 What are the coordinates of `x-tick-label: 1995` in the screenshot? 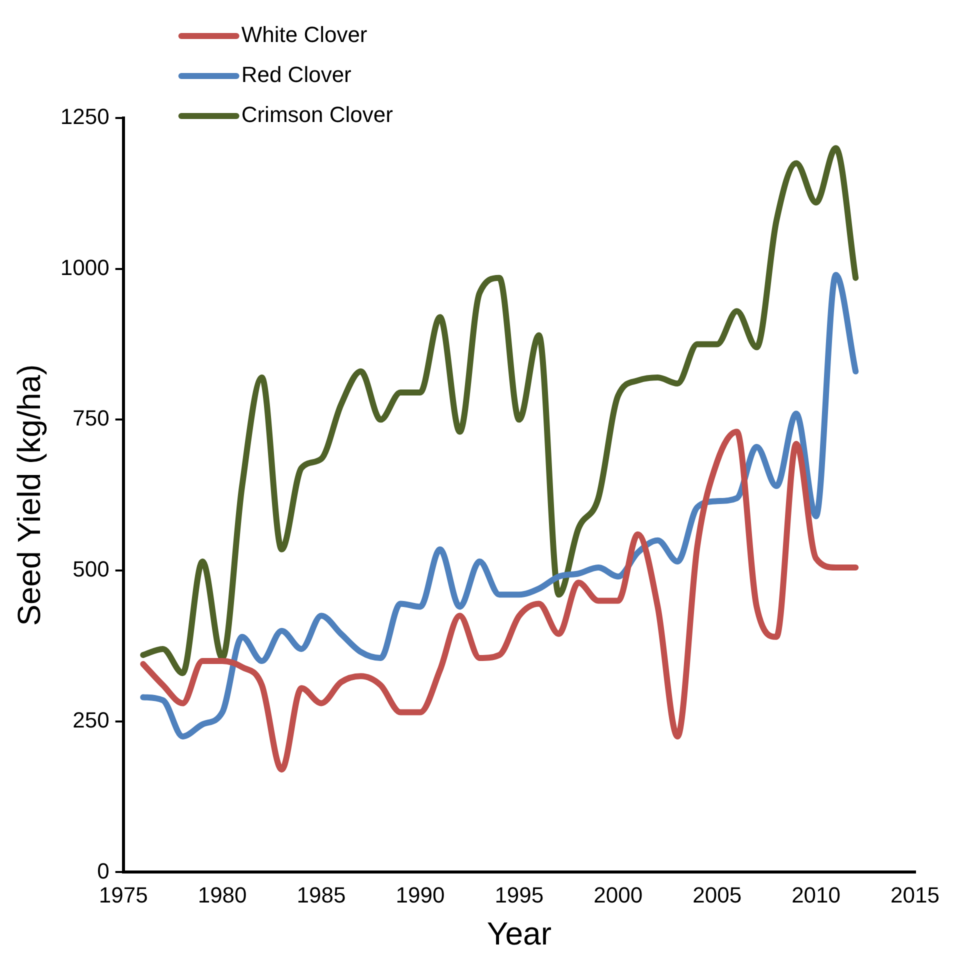 It's located at (519, 895).